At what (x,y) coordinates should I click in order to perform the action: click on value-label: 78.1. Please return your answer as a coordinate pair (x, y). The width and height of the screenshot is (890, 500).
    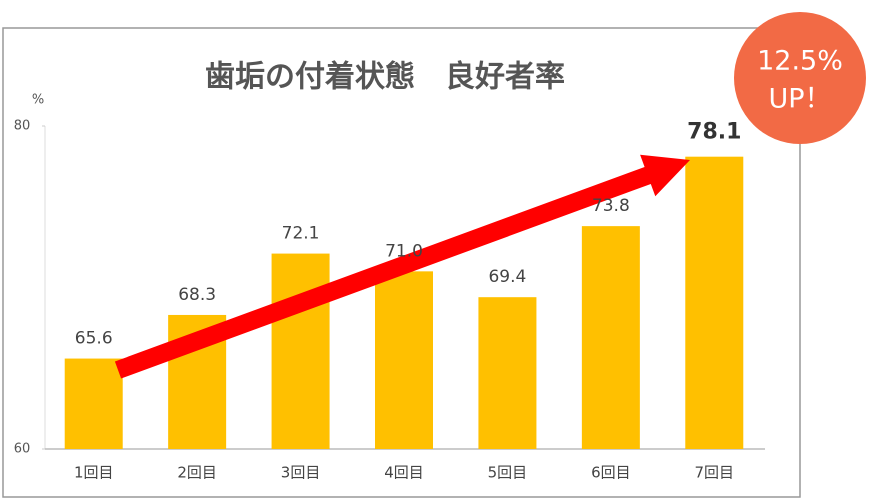
    Looking at the image, I should click on (714, 132).